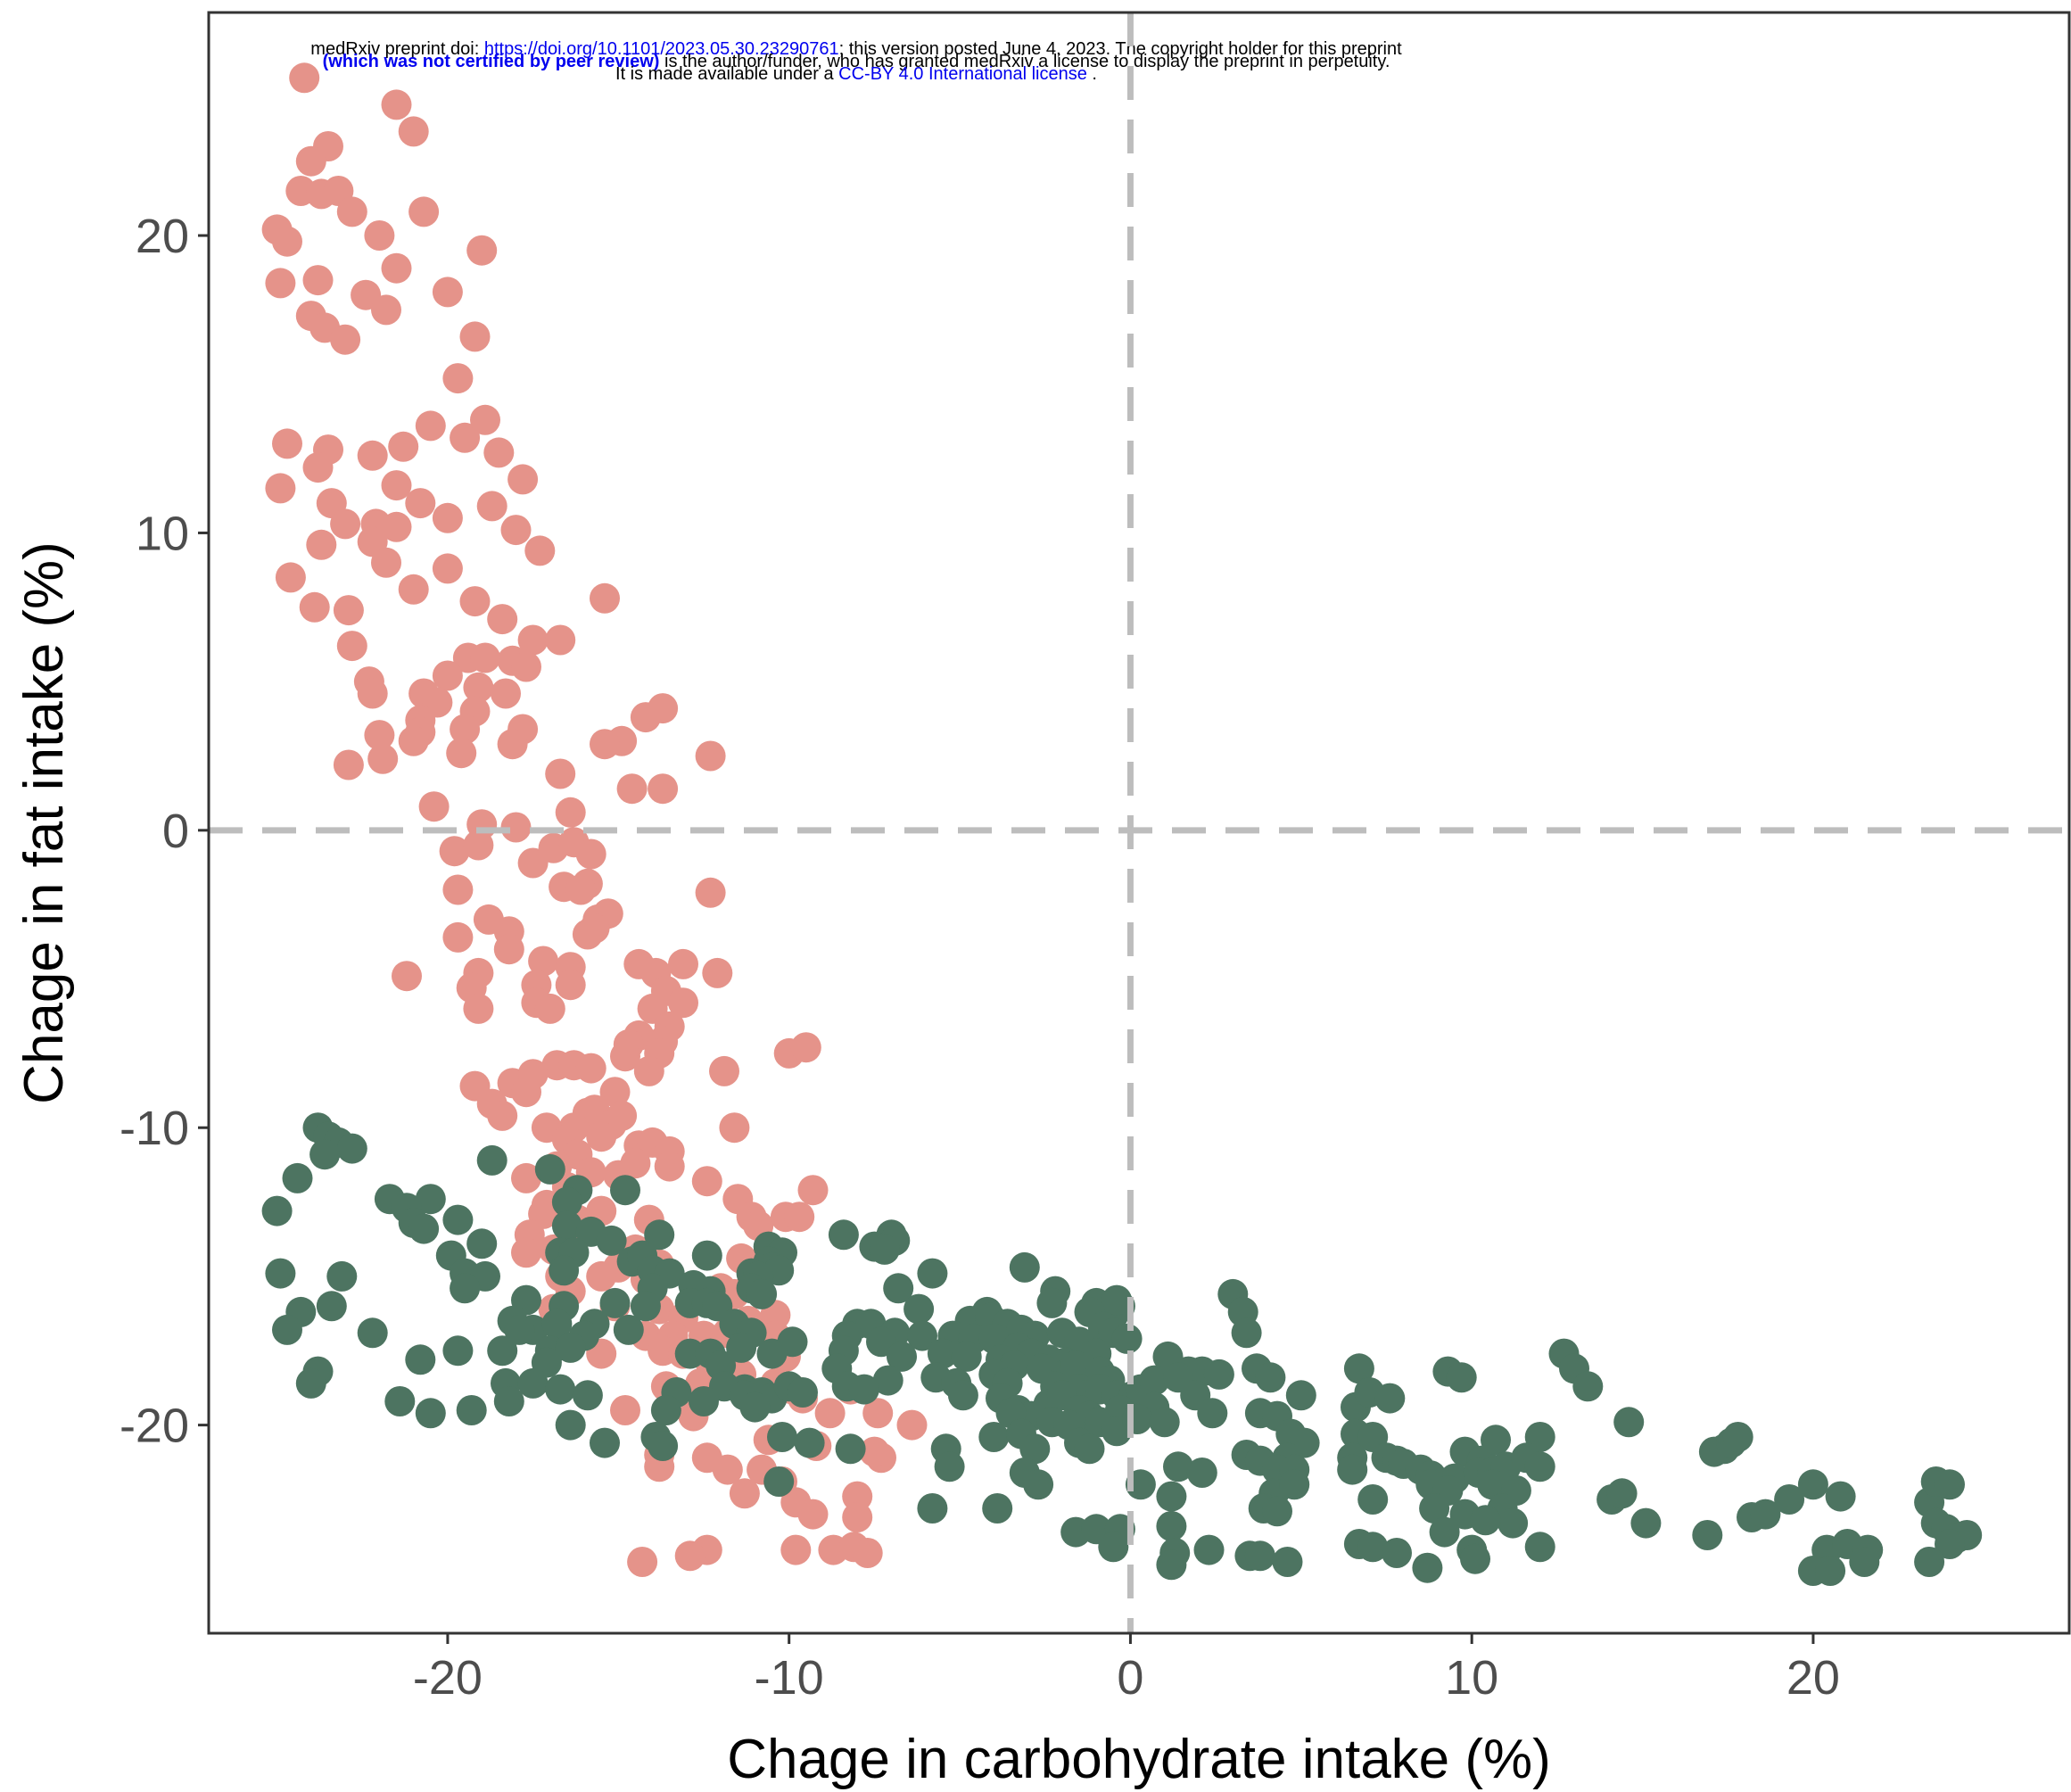  Describe the element at coordinates (727, 74) in the screenshot. I see `license-prefix: It is made available under a` at that location.